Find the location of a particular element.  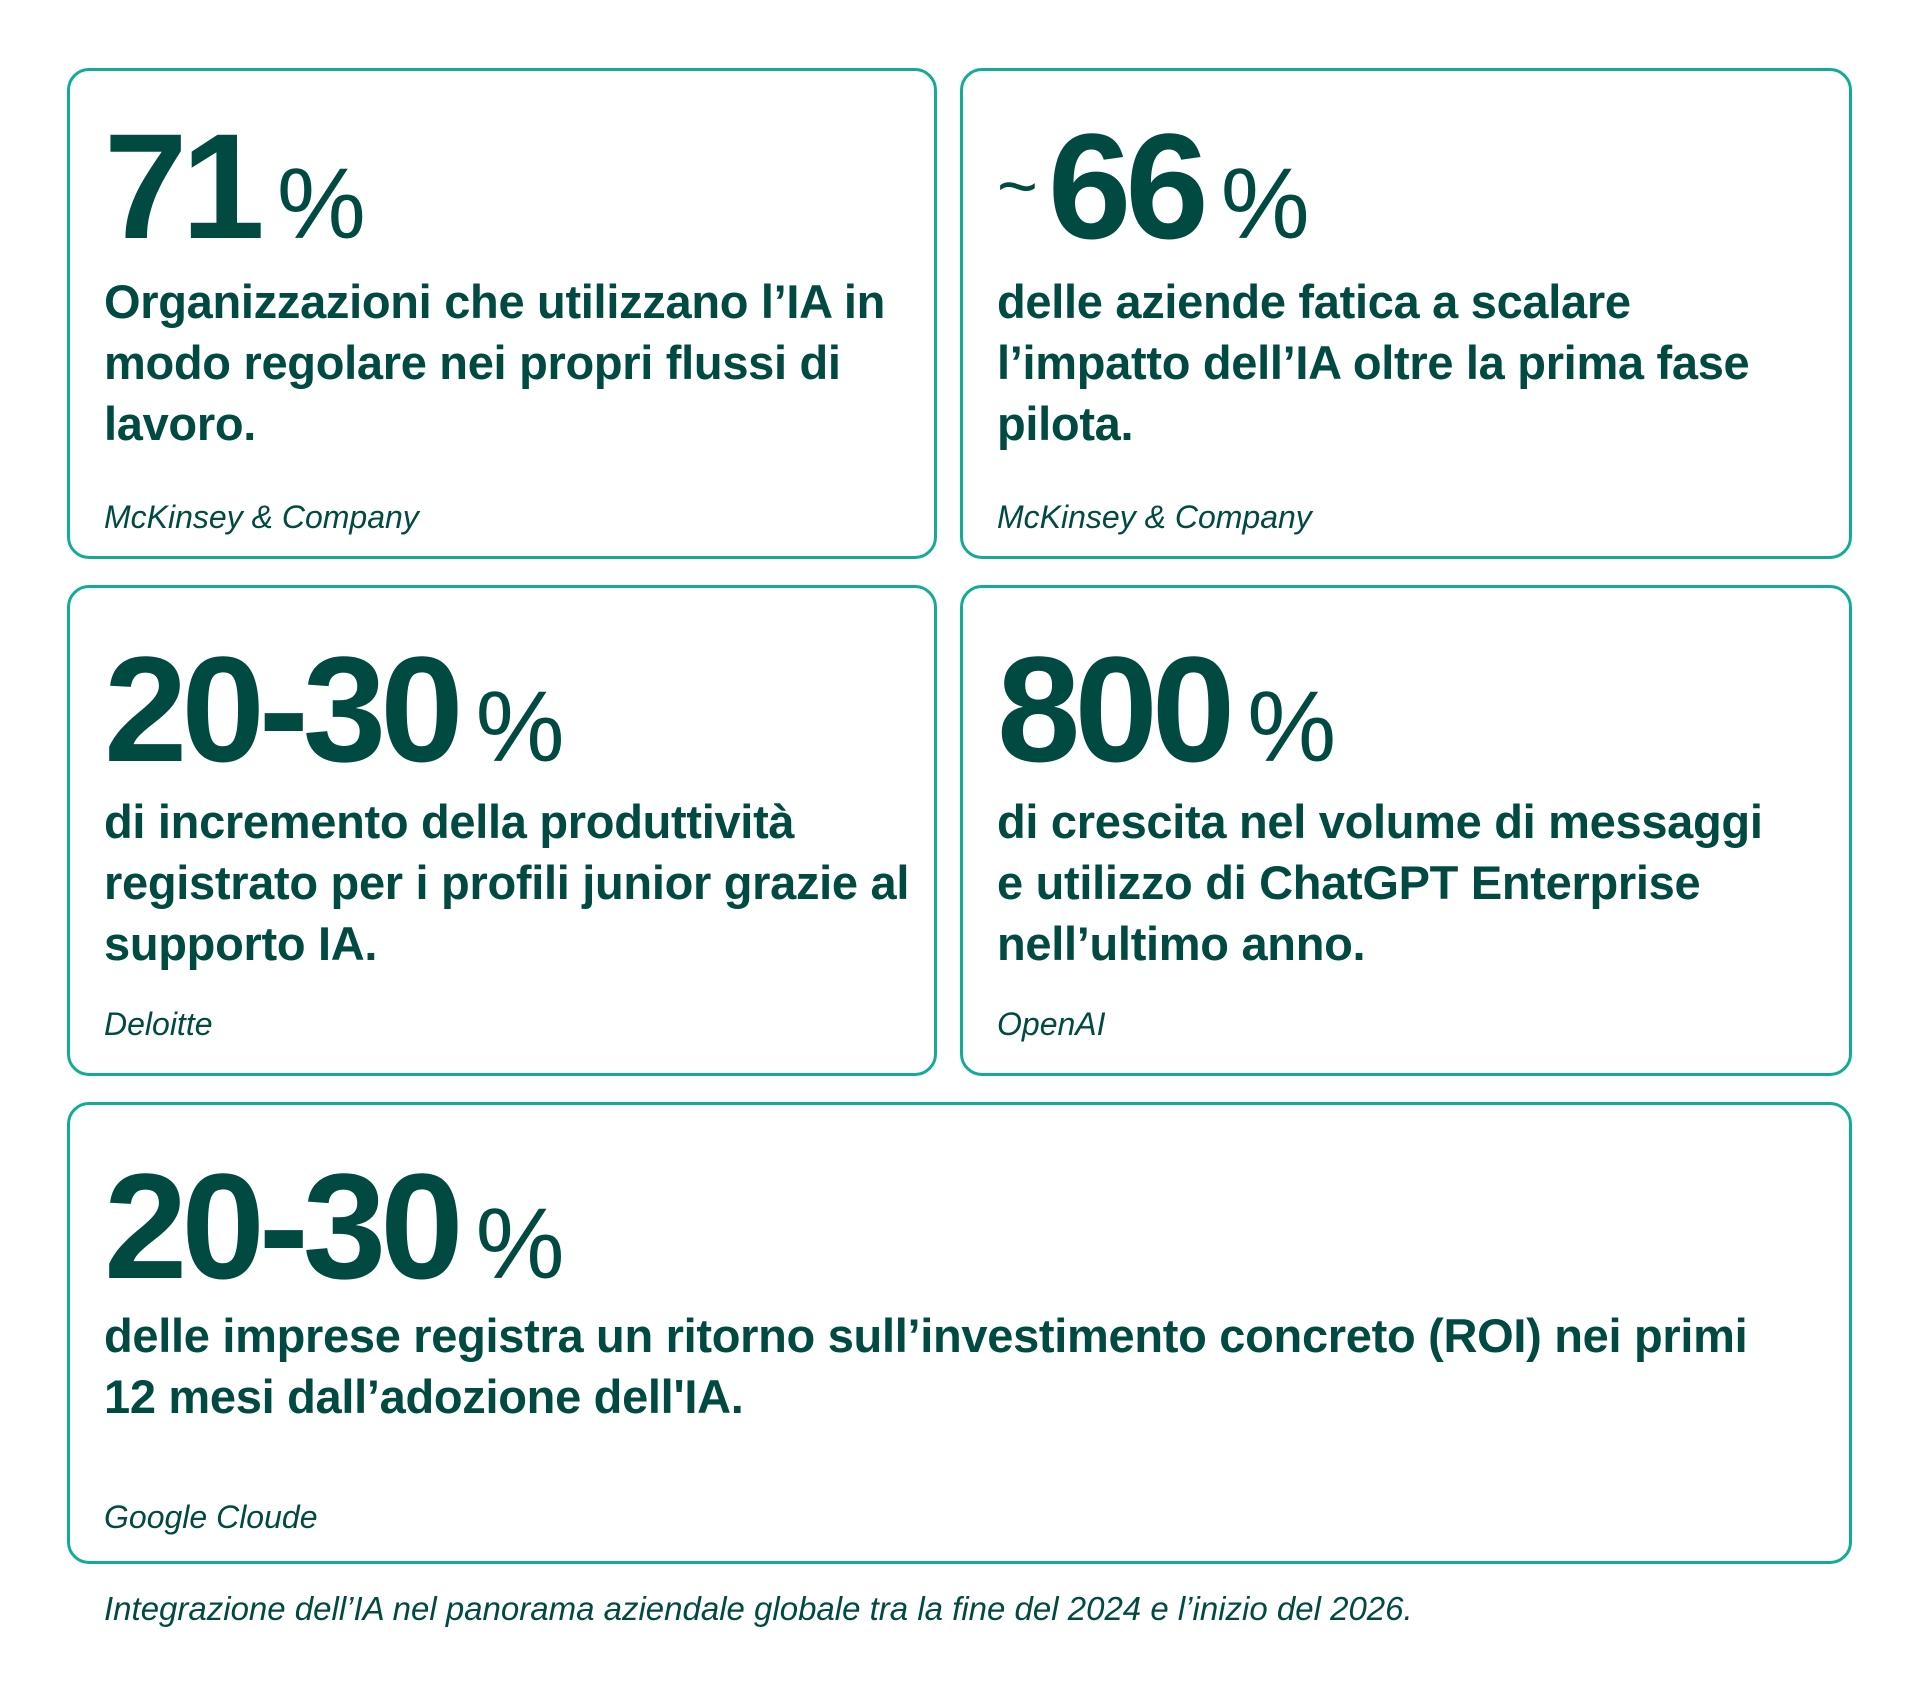

stat-number: 66 is located at coordinates (1128, 186).